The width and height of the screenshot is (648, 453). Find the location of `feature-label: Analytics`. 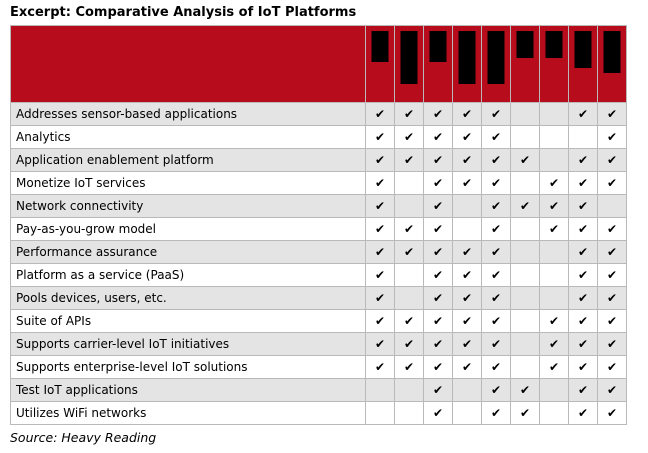

feature-label: Analytics is located at coordinates (188, 137).